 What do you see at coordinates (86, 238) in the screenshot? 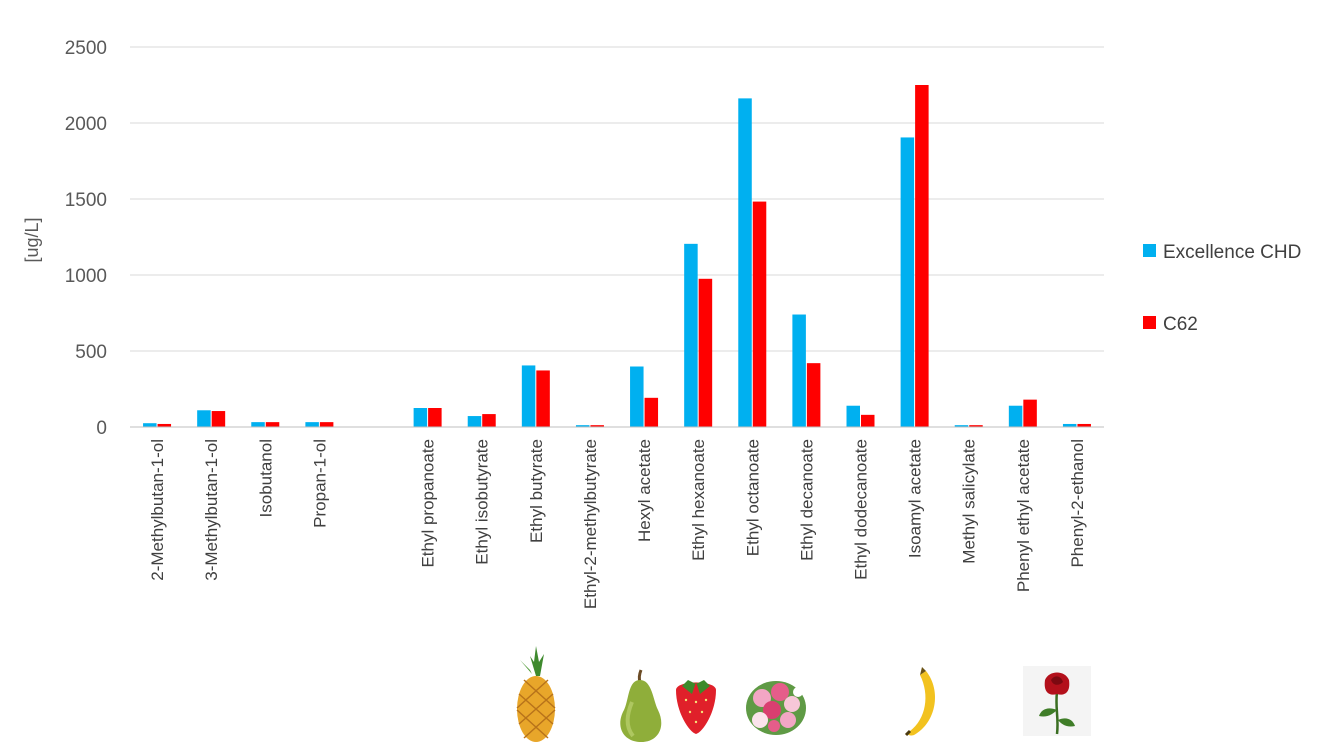
I see `y-axis-ticks: 0 500 1000 1500 2000 2500` at bounding box center [86, 238].